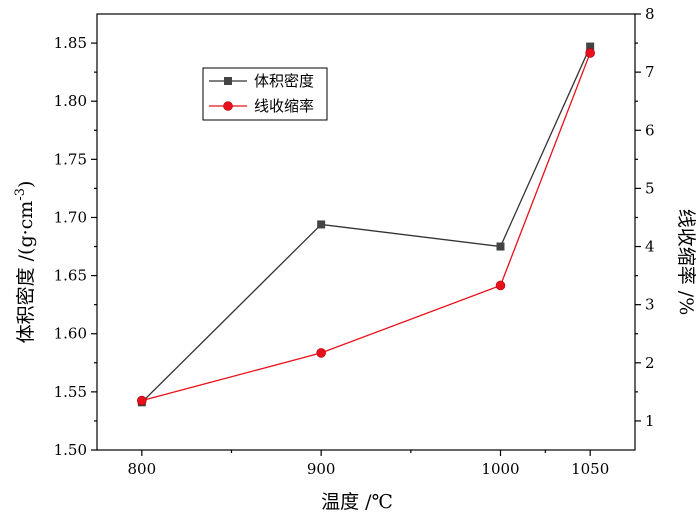 The image size is (700, 521). I want to click on legend: 体积密度 线收缩率, so click(265, 94).